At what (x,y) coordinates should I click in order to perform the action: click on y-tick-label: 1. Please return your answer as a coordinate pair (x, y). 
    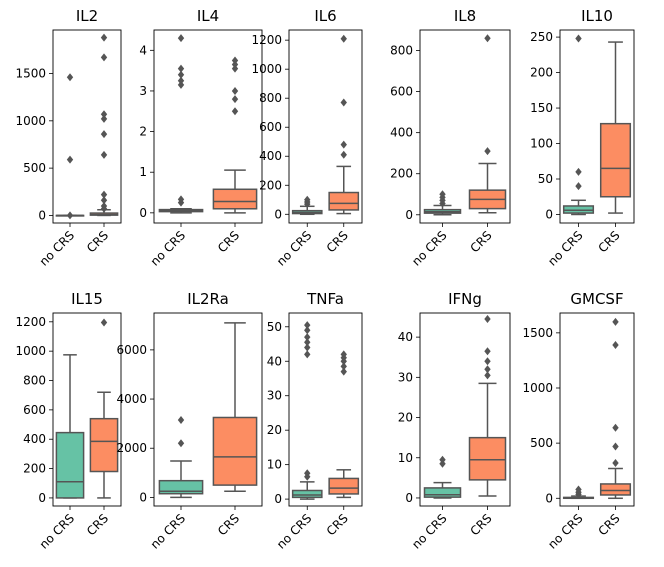
    Looking at the image, I should click on (143, 172).